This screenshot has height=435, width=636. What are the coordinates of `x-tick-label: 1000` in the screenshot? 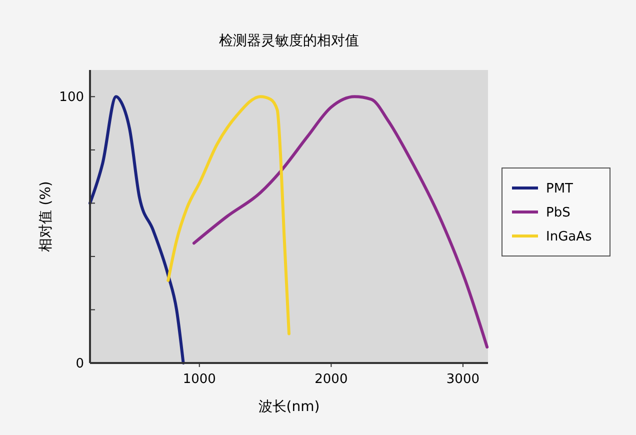 It's located at (199, 379).